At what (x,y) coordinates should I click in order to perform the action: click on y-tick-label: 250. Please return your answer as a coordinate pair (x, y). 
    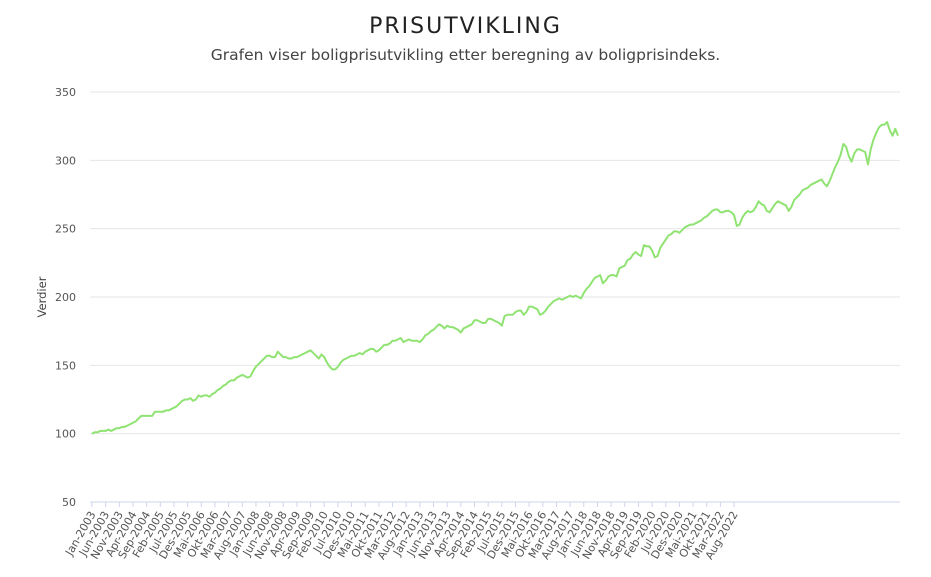
    Looking at the image, I should click on (65, 229).